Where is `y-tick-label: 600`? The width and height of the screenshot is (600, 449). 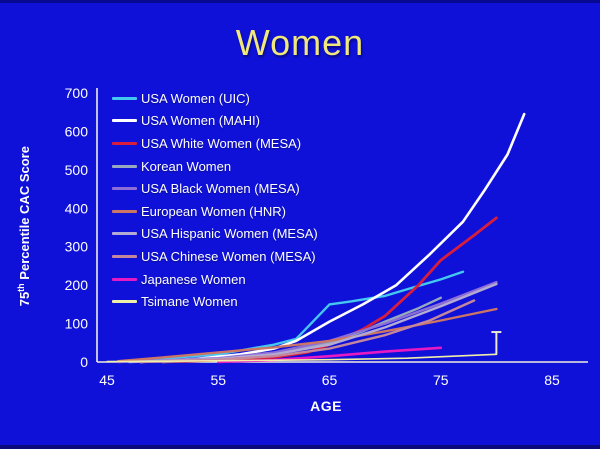 y-tick-label: 600 is located at coordinates (77, 131).